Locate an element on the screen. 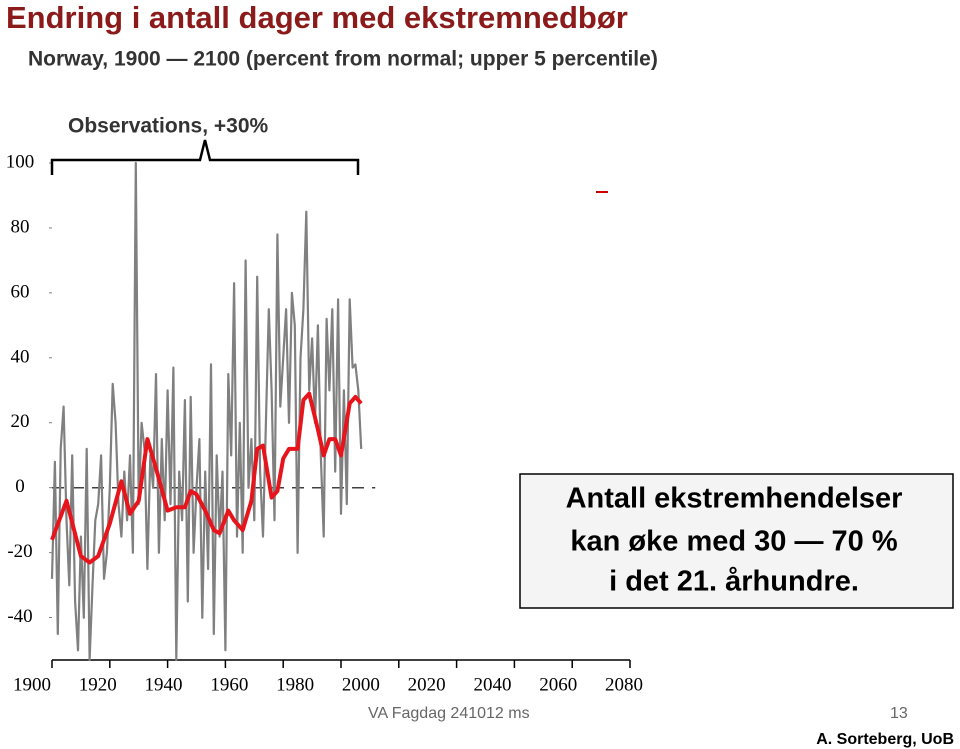 The width and height of the screenshot is (960, 749). callout-line: kan øke med 30 — 70 % is located at coordinates (733, 542).